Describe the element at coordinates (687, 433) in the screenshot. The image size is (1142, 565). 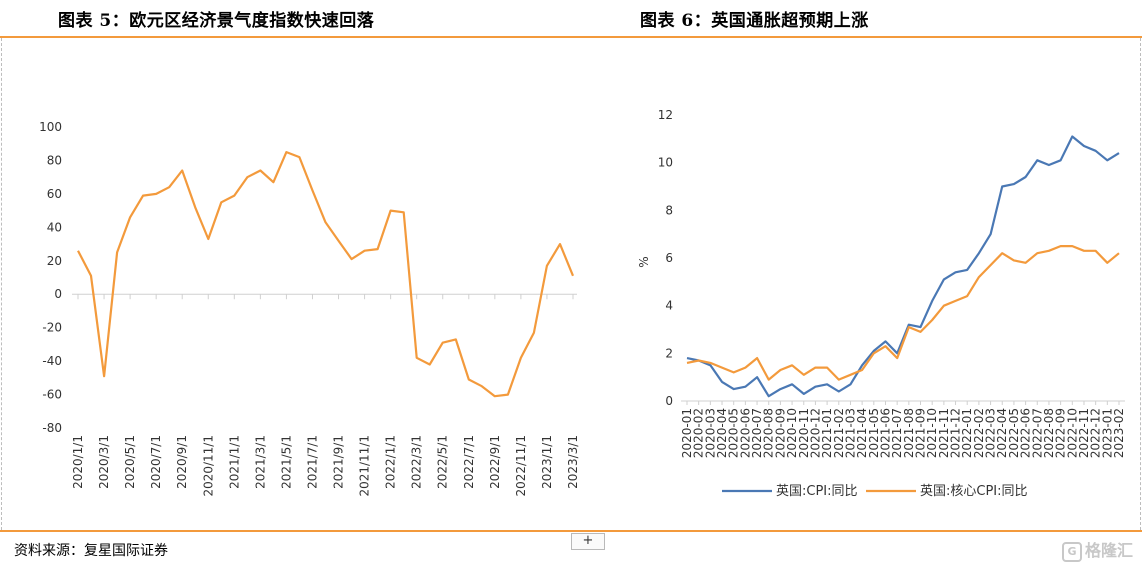
I see `x-tick-label: 2020-01` at that location.